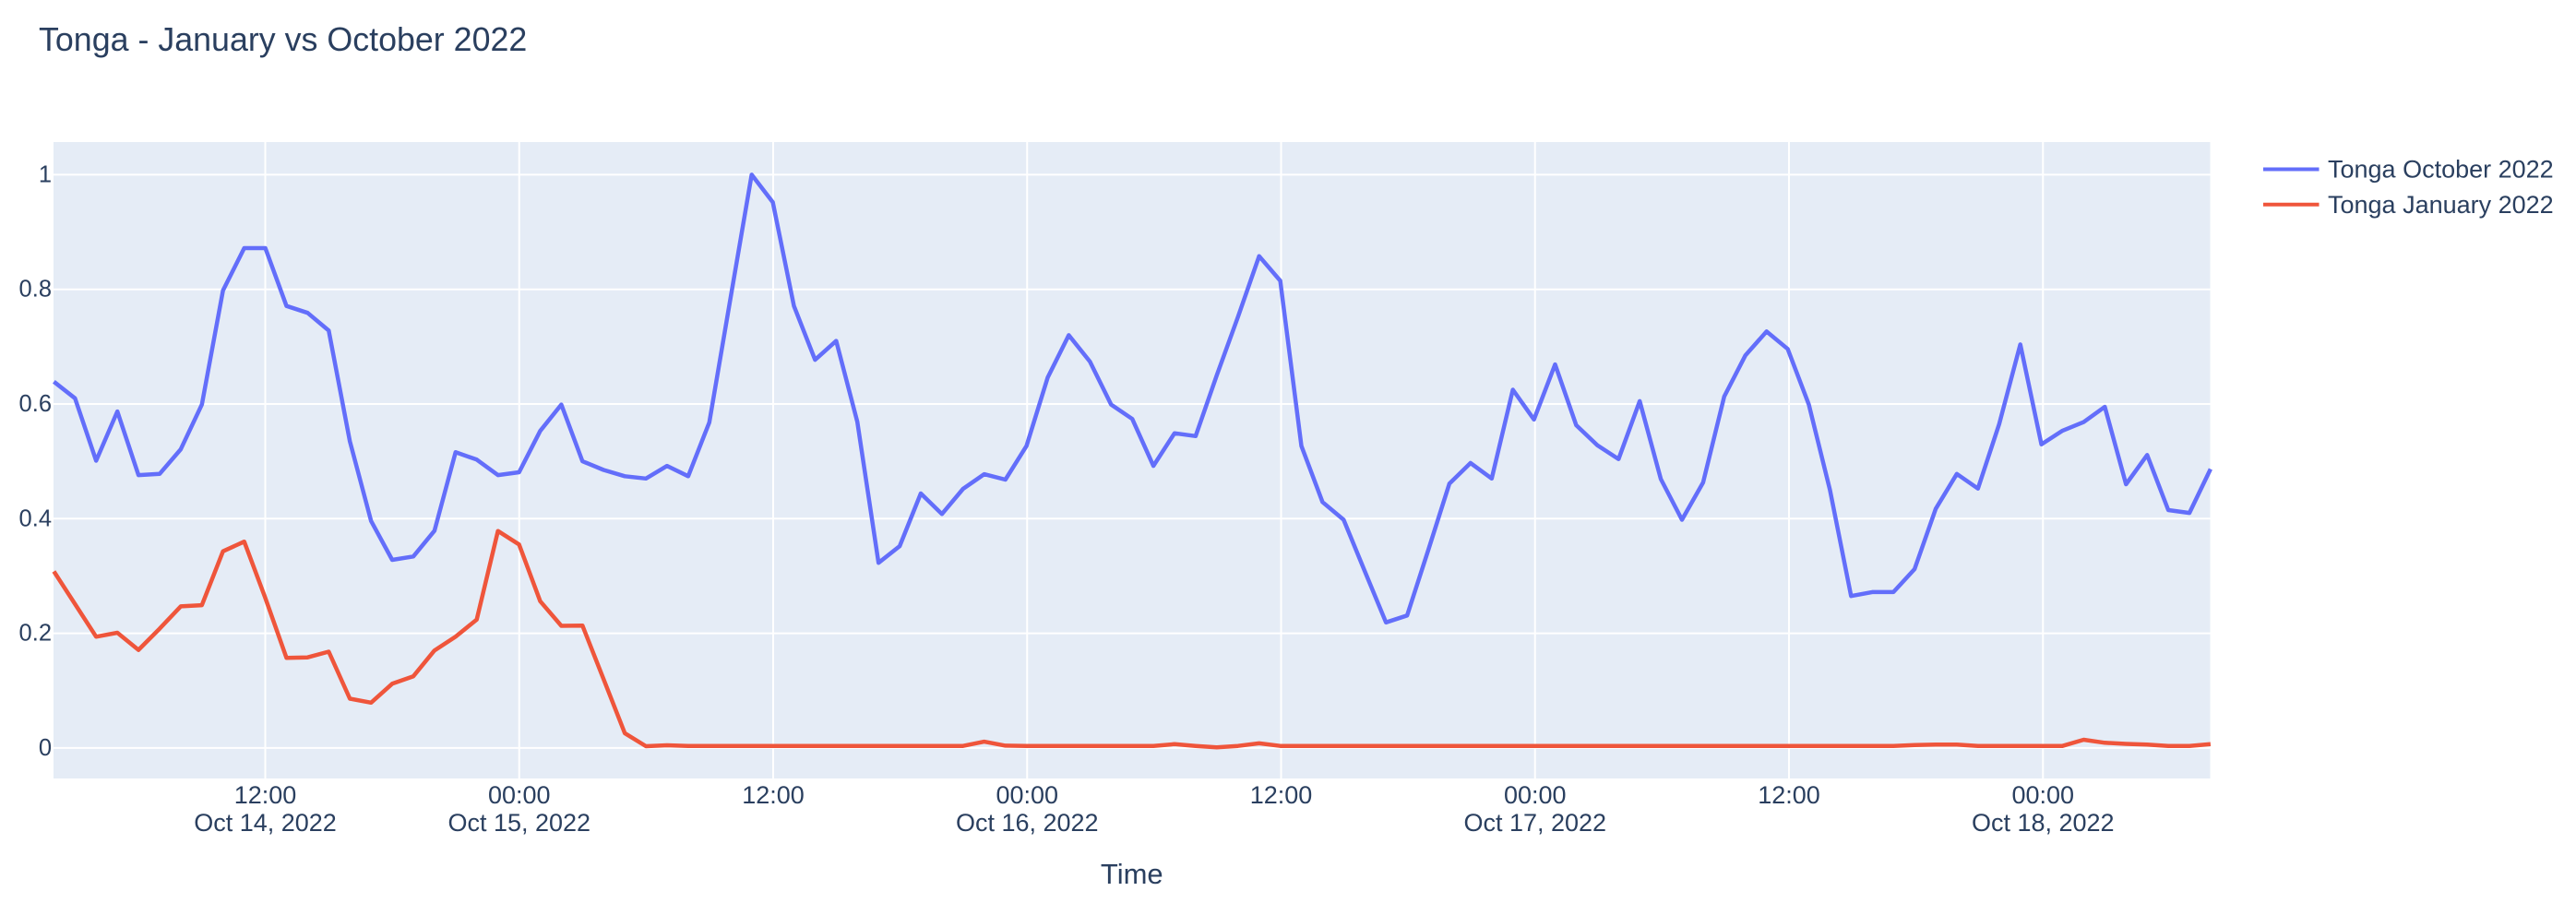 This screenshot has width=2576, height=903. What do you see at coordinates (1132, 874) in the screenshot?
I see `svg-text: Time` at bounding box center [1132, 874].